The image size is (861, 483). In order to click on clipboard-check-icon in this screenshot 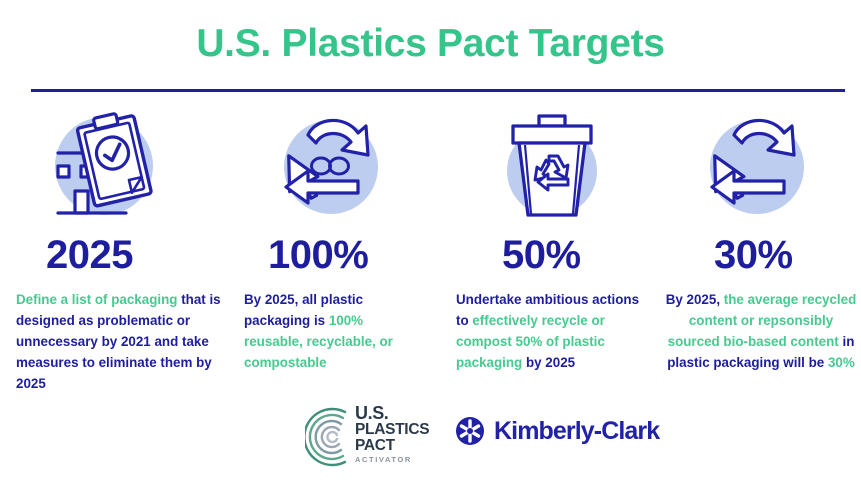, I will do `click(104, 163)`.